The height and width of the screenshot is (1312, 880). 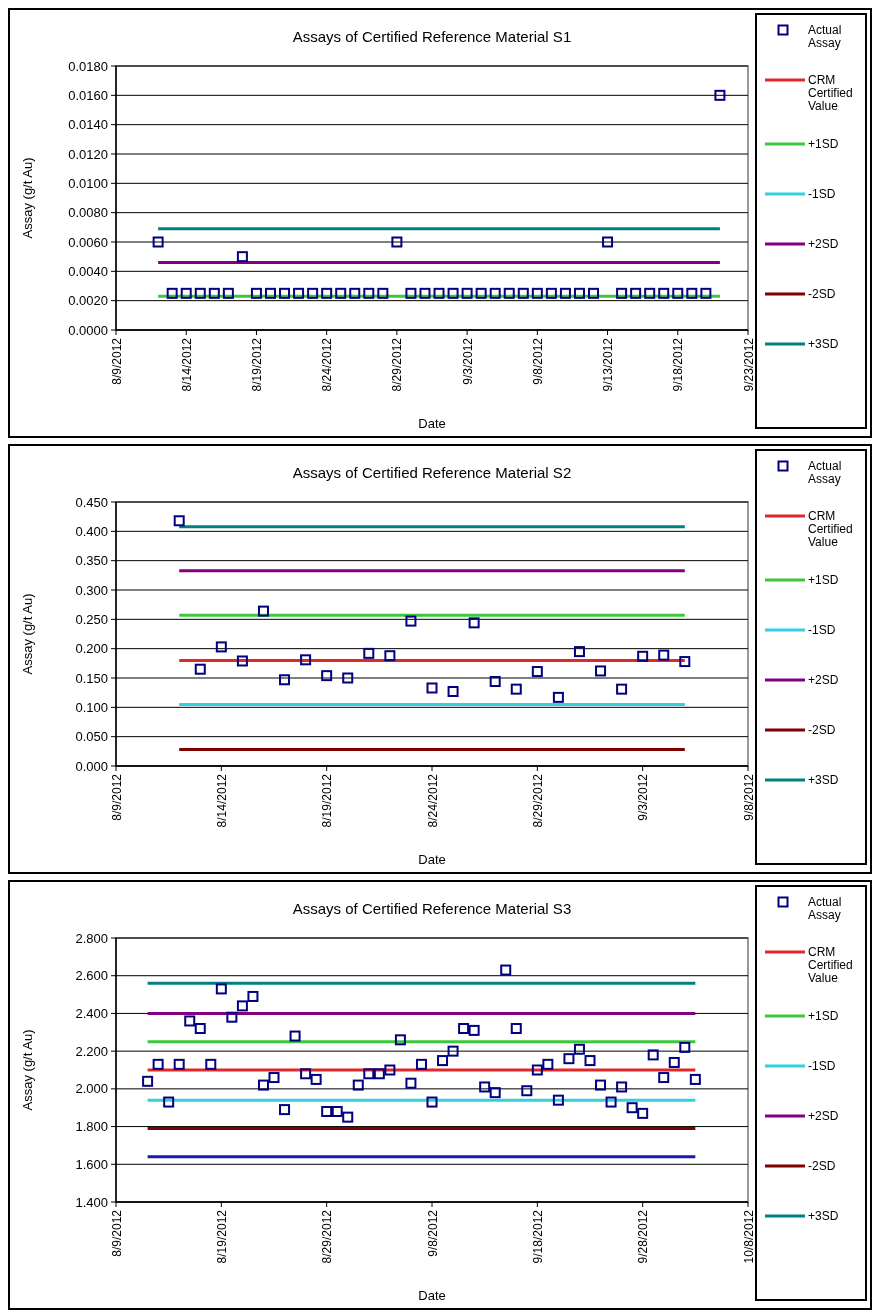 I want to click on y-tick-label: 0.100, so click(x=91, y=707).